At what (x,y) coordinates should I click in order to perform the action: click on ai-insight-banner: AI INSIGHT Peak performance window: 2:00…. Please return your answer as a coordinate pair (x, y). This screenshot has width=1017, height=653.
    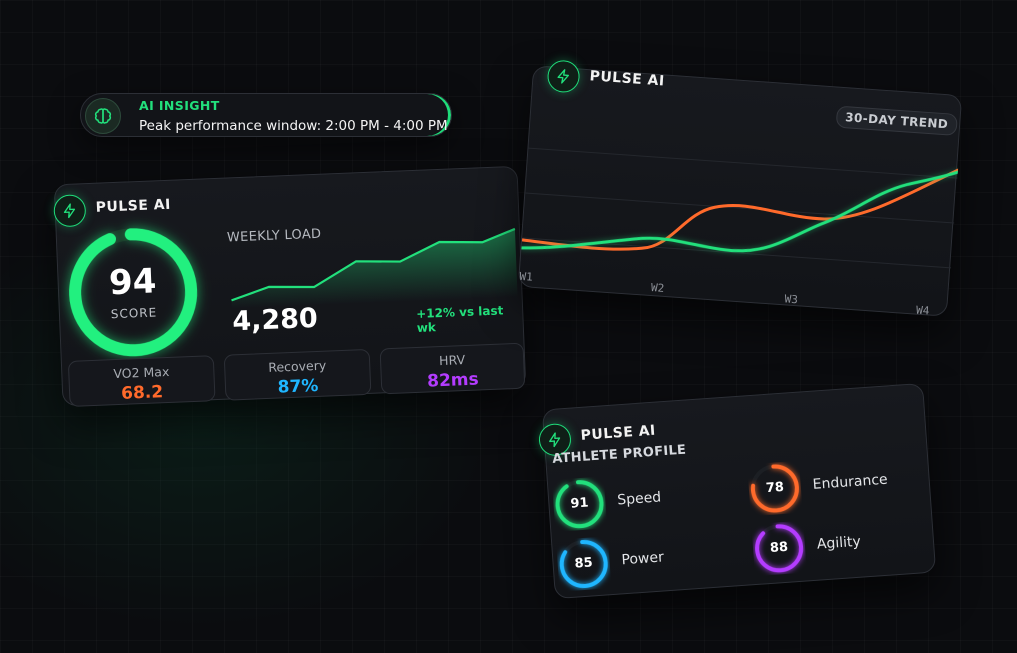
    Looking at the image, I should click on (266, 115).